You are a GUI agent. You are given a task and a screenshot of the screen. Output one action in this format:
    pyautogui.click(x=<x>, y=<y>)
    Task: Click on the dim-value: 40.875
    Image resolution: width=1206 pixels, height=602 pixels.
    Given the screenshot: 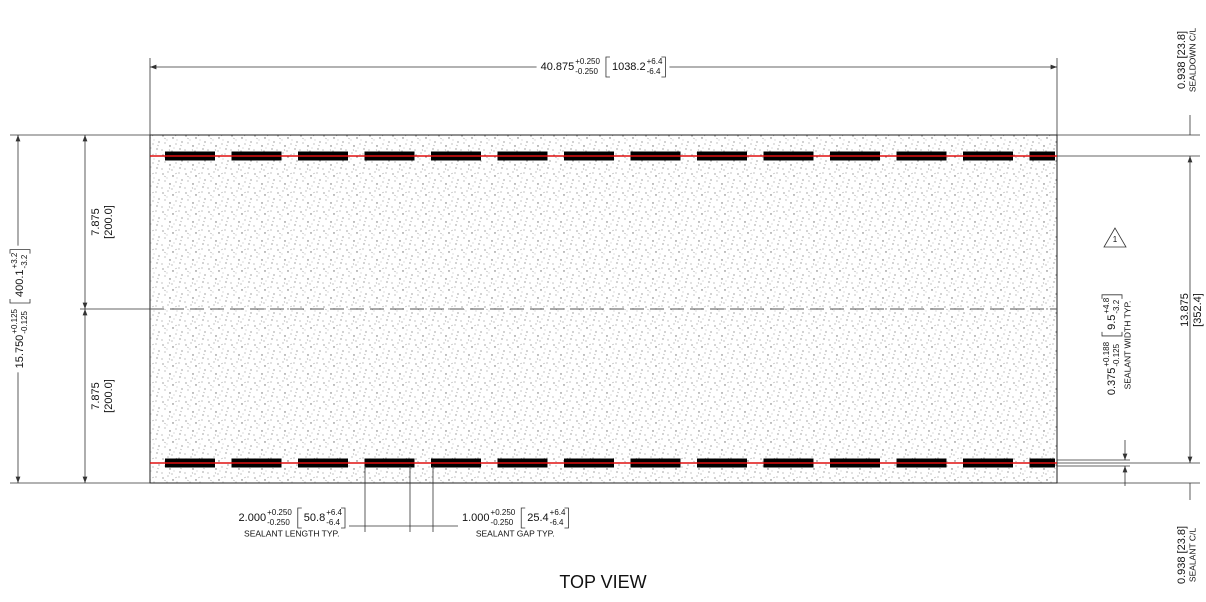 What is the action you would take?
    pyautogui.click(x=558, y=67)
    